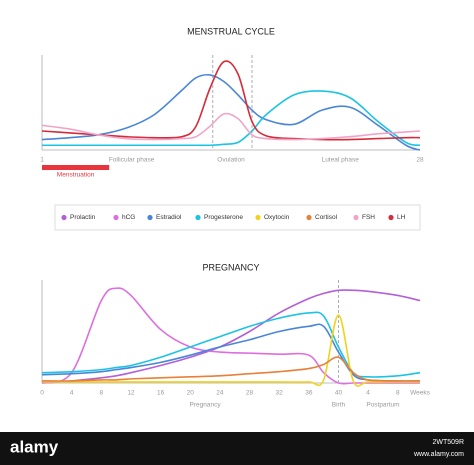 Image resolution: width=474 pixels, height=465 pixels. I want to click on chart-title: MENSTRUAL CYCLE, so click(231, 31).